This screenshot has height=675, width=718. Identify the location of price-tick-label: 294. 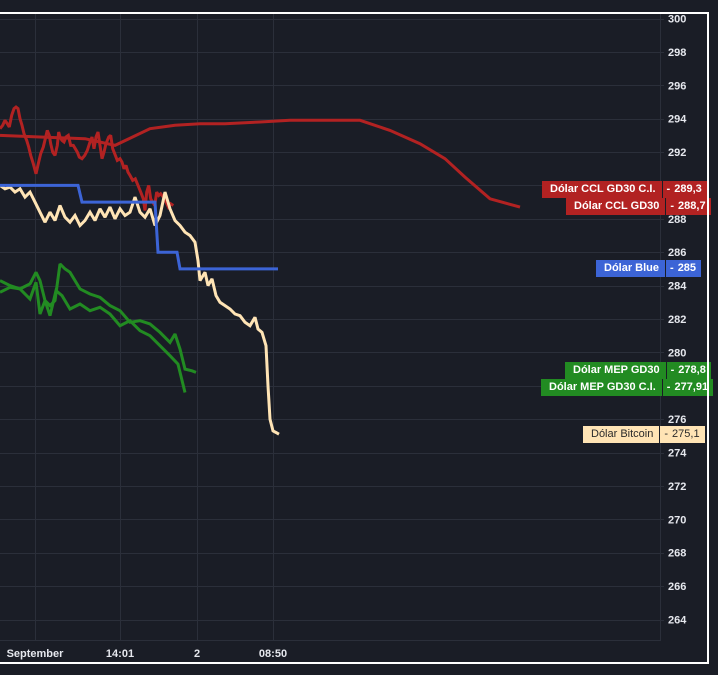
(677, 120).